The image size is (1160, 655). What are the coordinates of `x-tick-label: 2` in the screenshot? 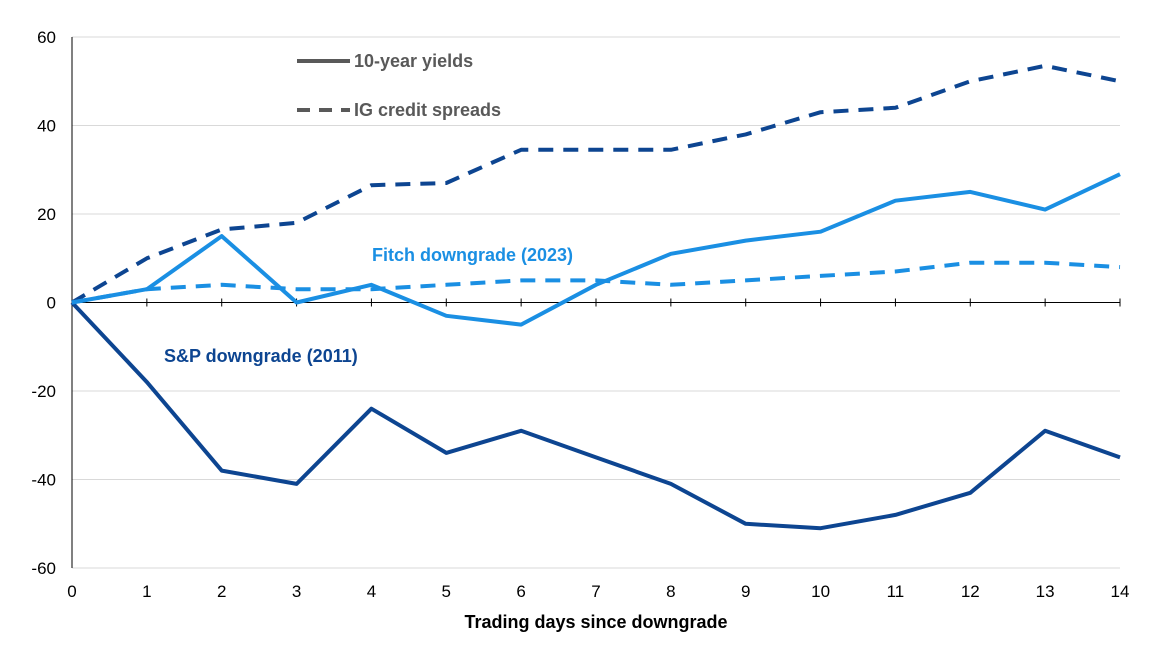 It's located at (221, 591).